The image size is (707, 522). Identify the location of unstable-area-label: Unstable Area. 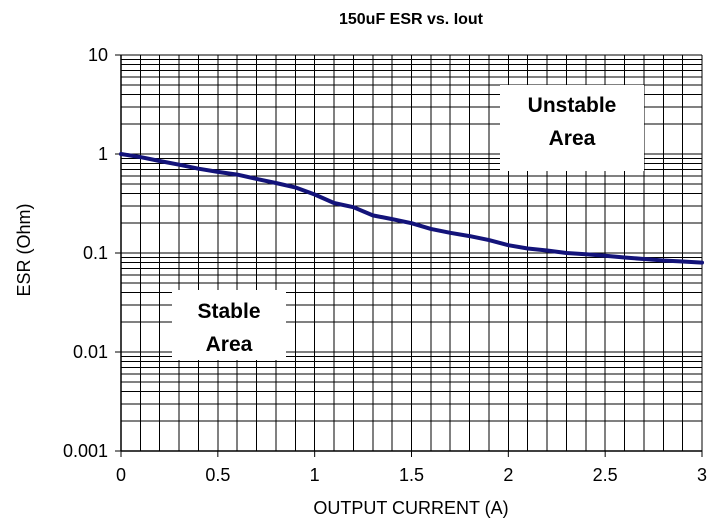
(572, 128).